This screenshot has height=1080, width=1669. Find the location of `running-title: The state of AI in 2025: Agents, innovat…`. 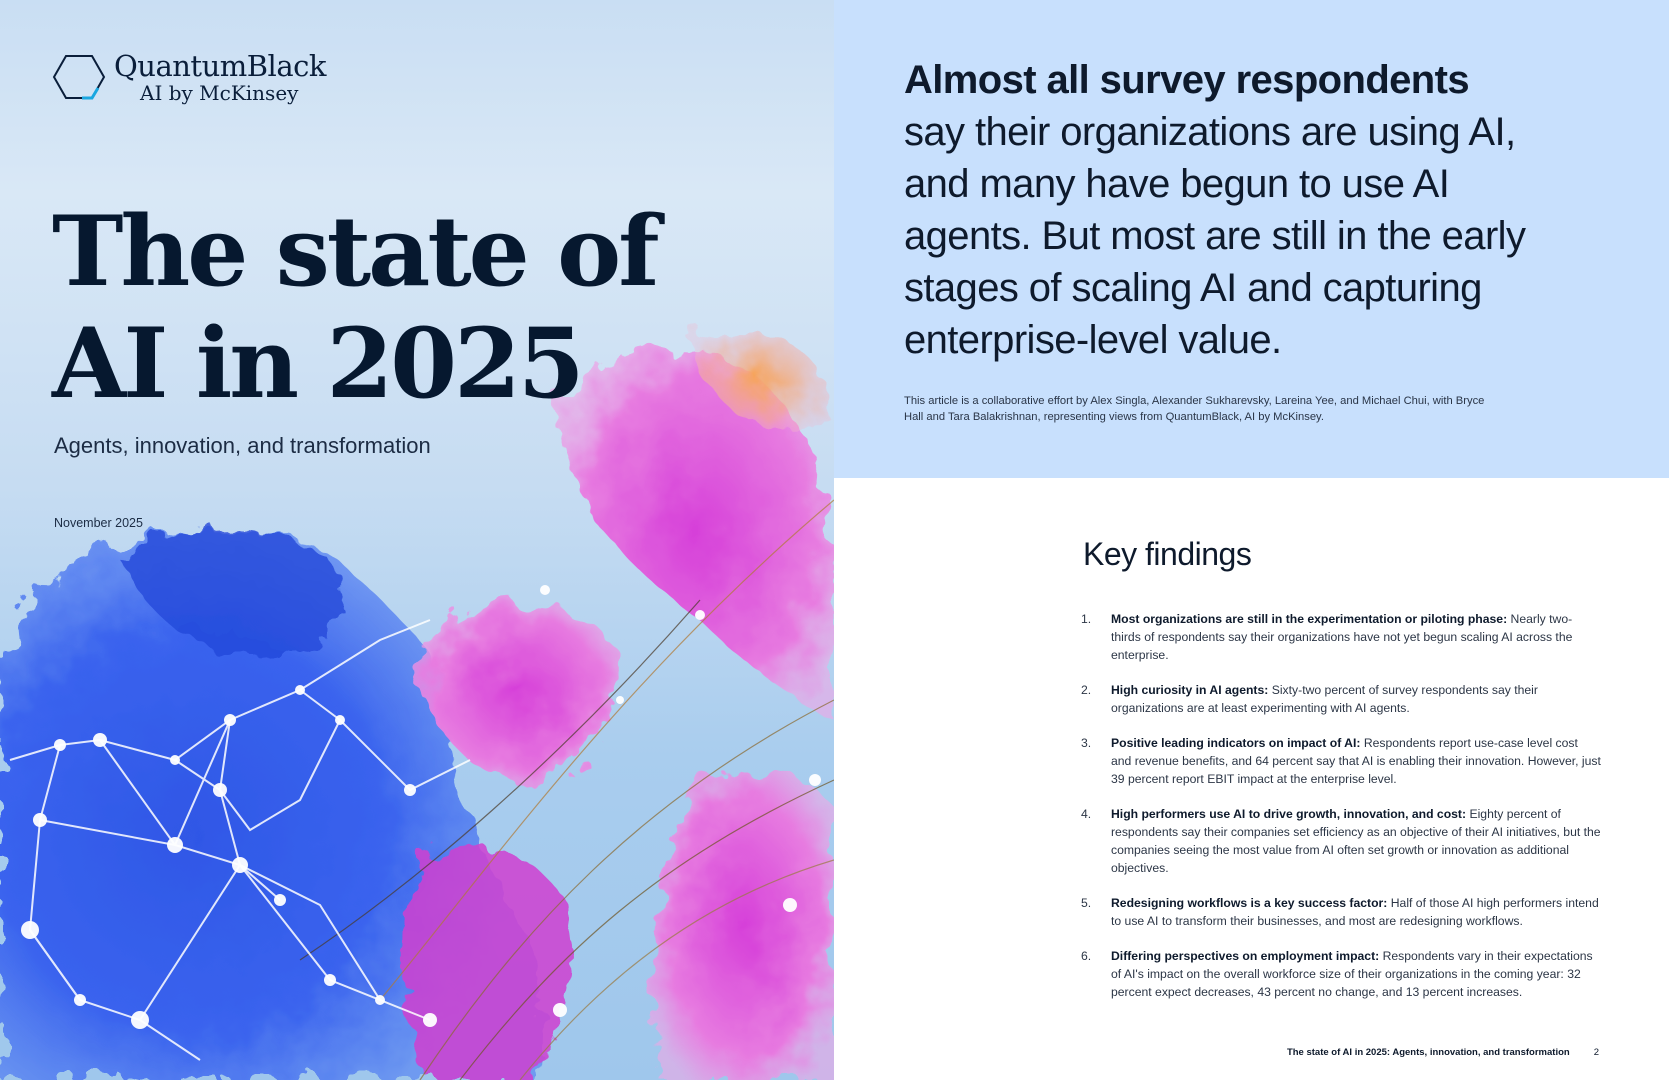

running-title: The state of AI in 2025: Agents, innovat… is located at coordinates (1428, 1052).